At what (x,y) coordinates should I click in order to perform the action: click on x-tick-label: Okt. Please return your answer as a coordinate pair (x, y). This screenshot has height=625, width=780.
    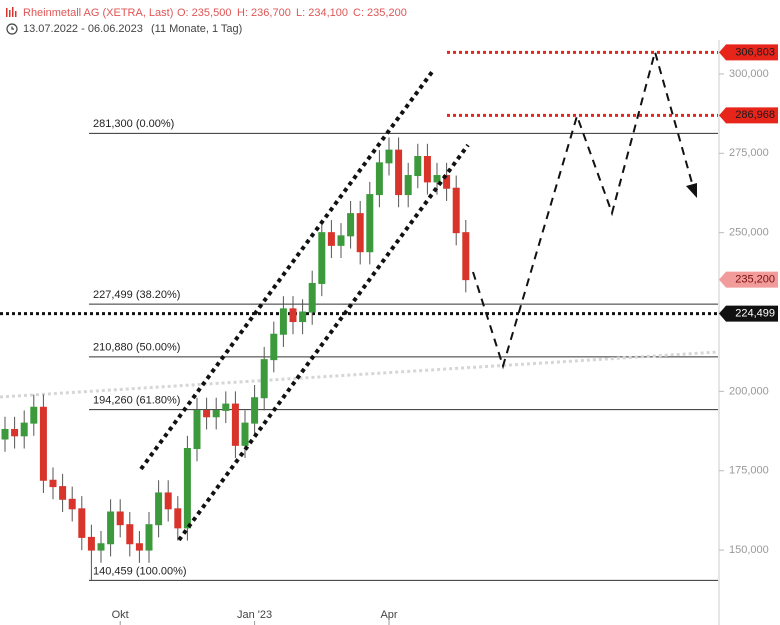
    Looking at the image, I should click on (120, 615).